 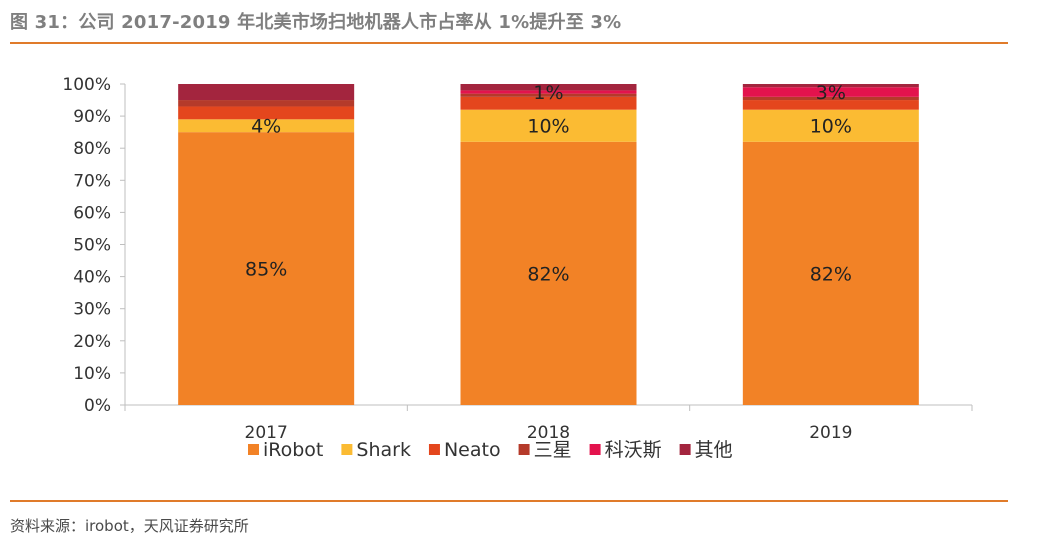 I want to click on bar-segment-Shark-2019, so click(x=830, y=125).